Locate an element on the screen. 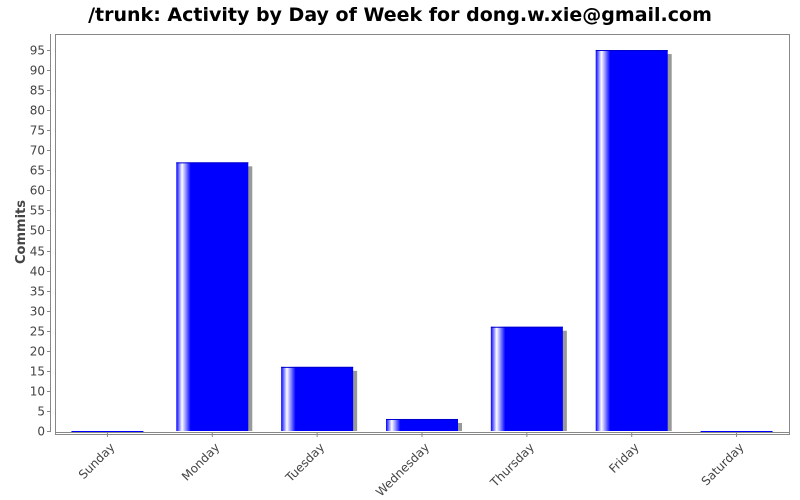 Image resolution: width=800 pixels, height=500 pixels. y-tick-label: 15 is located at coordinates (37, 372).